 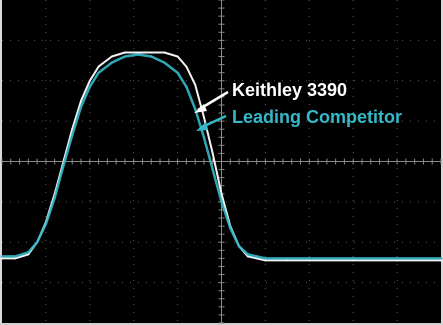 I want to click on legend-label-competitor: Leading Competitor, so click(x=317, y=117).